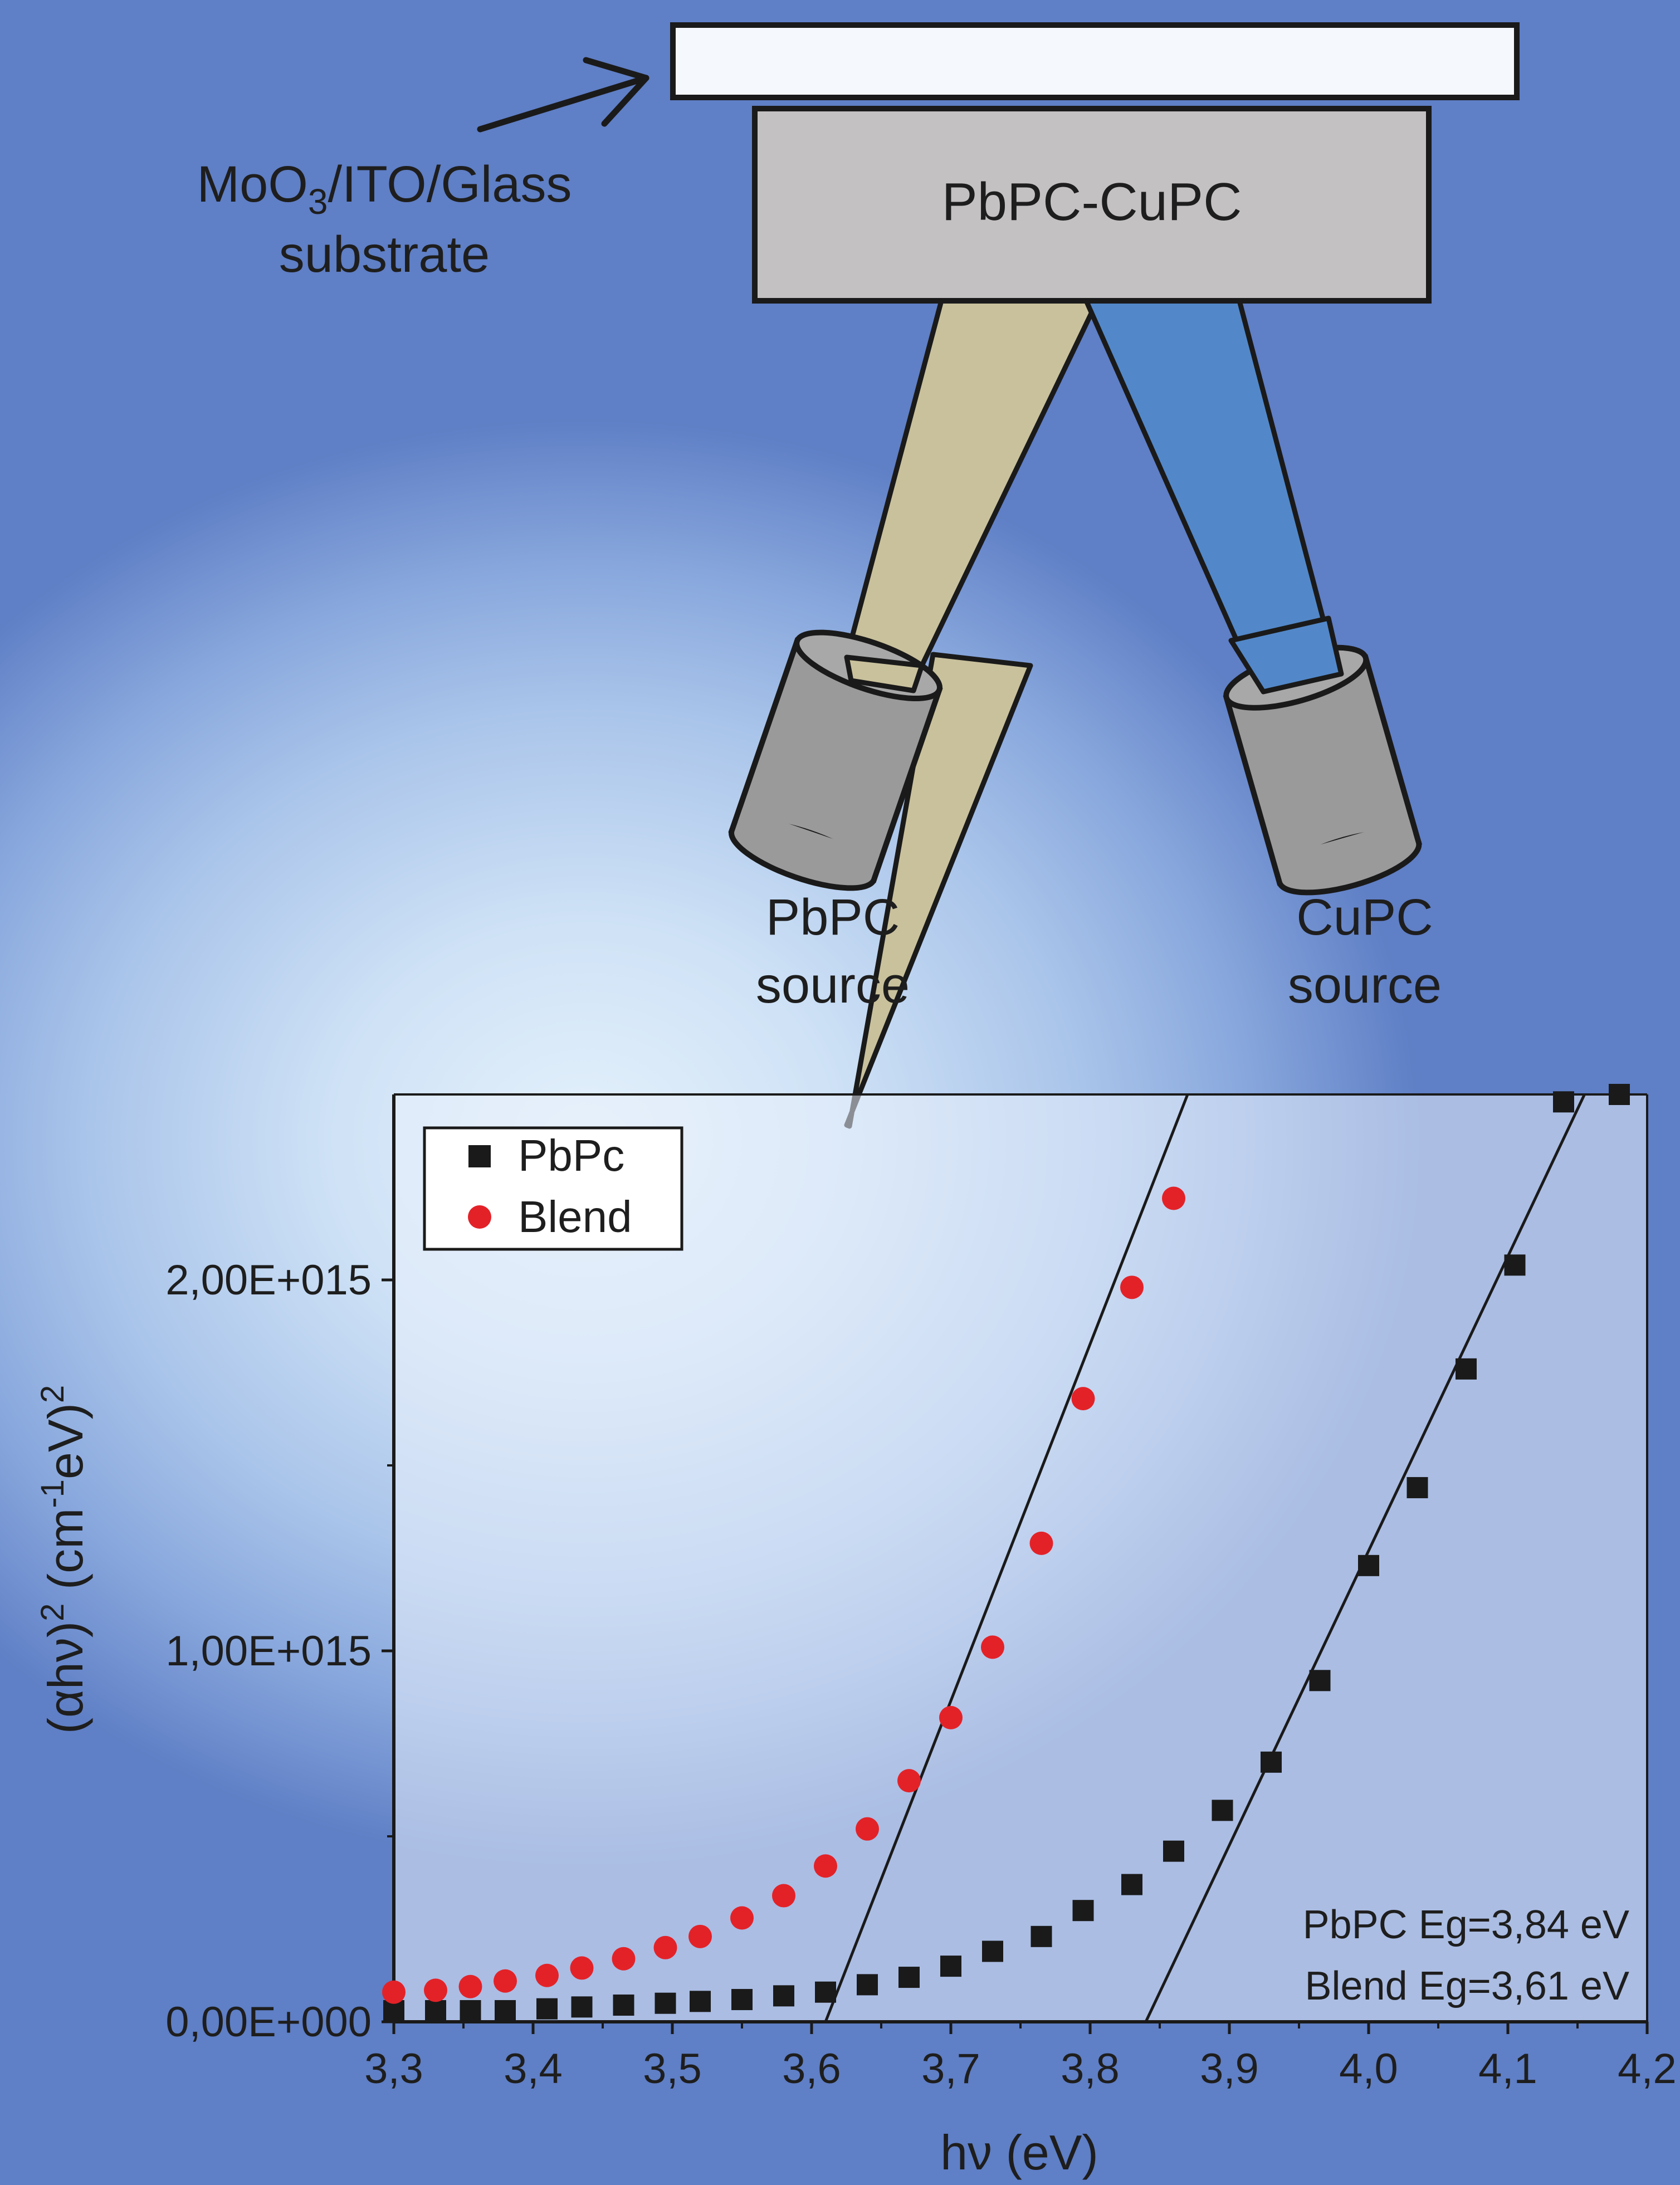  Describe the element at coordinates (571, 1156) in the screenshot. I see `legend-label-pbpc: PbPc` at that location.